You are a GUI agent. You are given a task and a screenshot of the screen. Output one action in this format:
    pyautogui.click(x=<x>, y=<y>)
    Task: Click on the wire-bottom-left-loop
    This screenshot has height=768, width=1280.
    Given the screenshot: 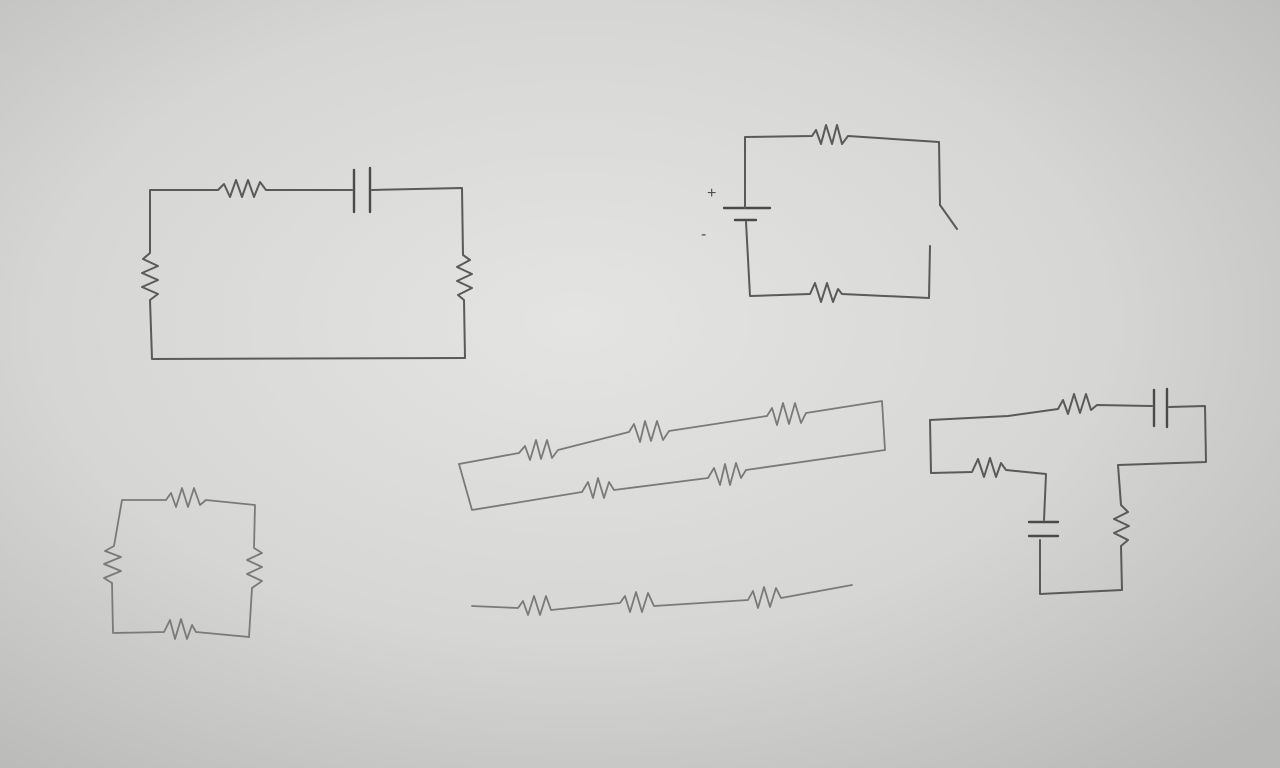 What is the action you would take?
    pyautogui.click(x=303, y=274)
    